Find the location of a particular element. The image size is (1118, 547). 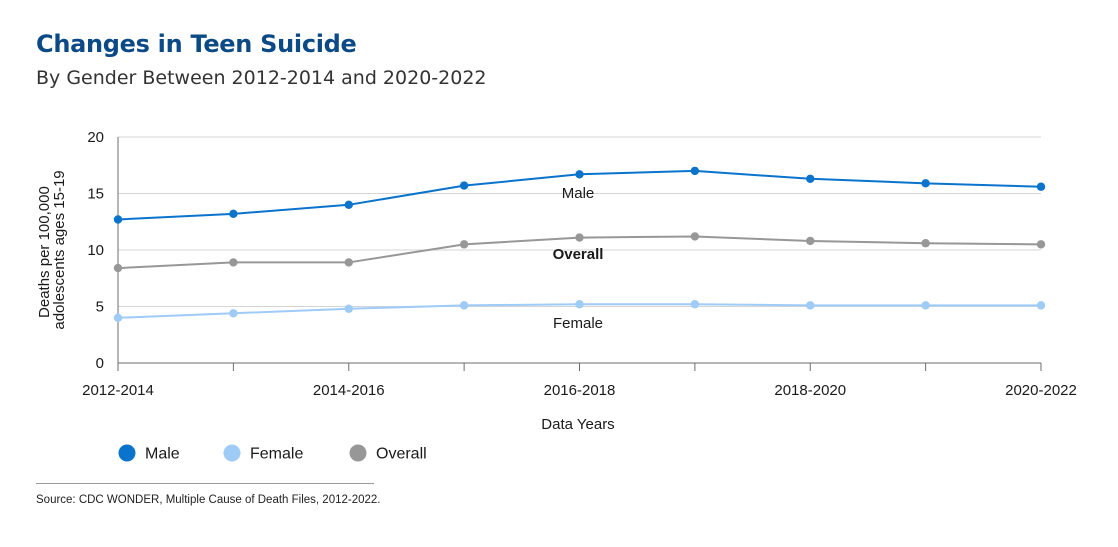

male-legend-label: Male is located at coordinates (162, 454).